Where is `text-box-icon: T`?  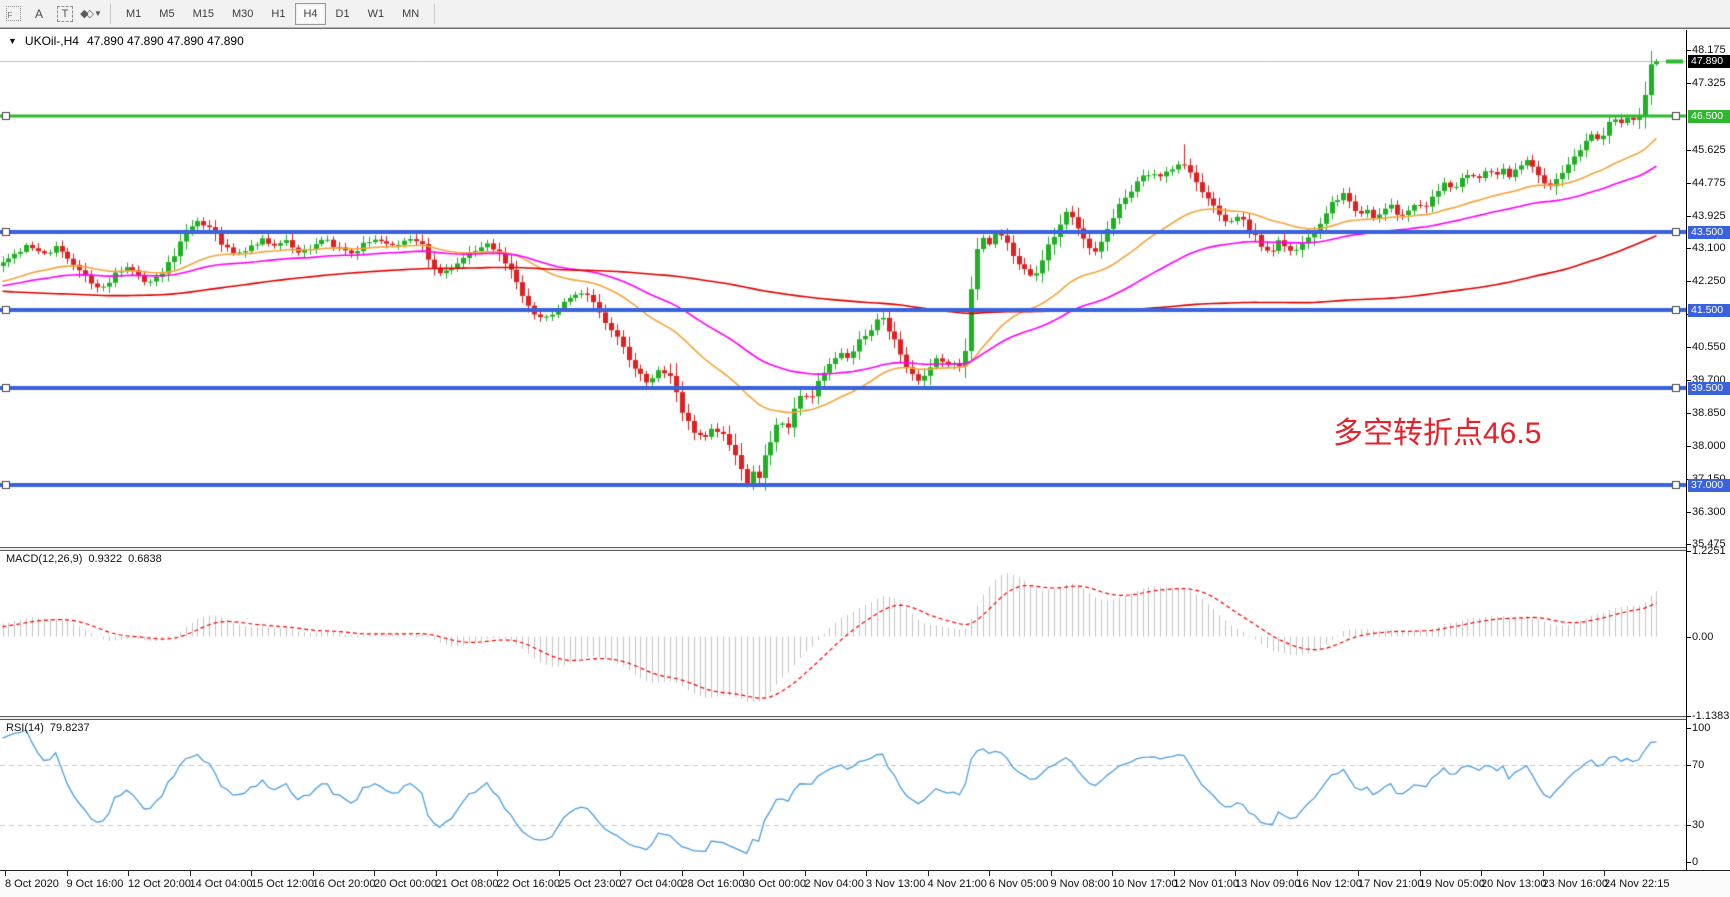
text-box-icon: T is located at coordinates (65, 13).